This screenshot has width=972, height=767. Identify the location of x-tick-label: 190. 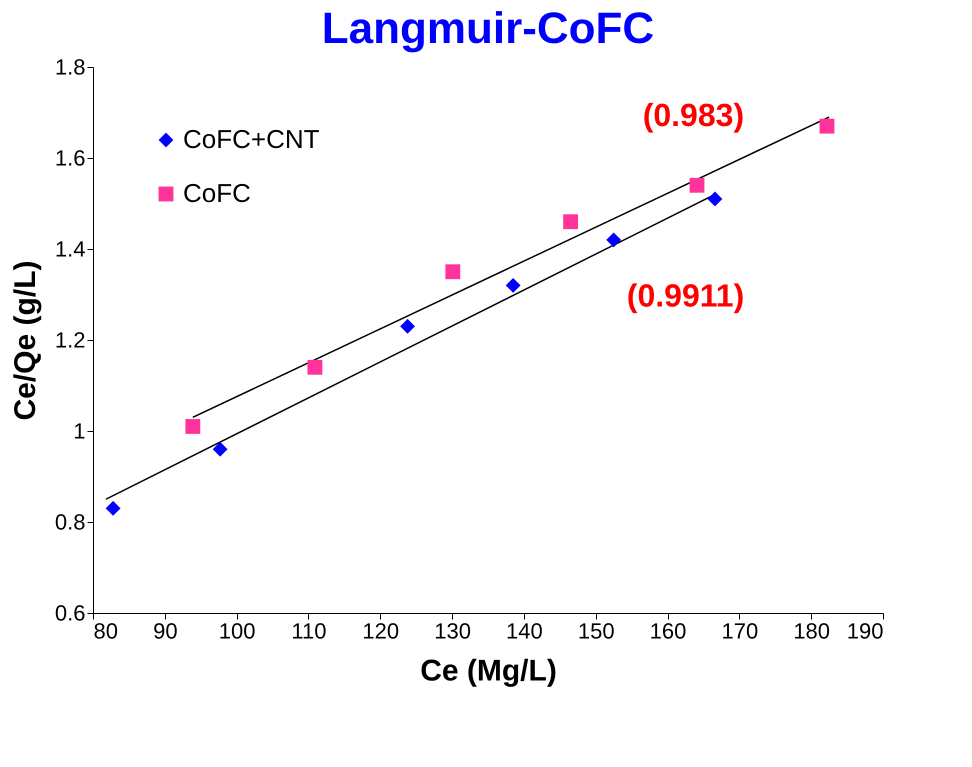
(865, 631).